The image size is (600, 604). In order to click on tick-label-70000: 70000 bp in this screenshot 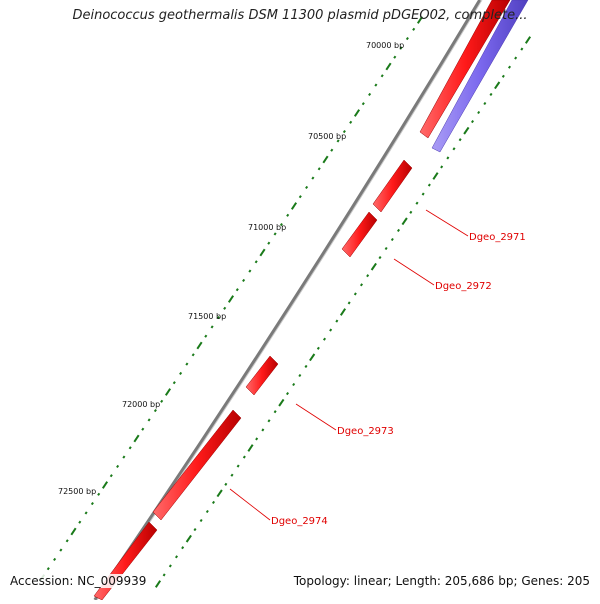, I will do `click(385, 45)`.